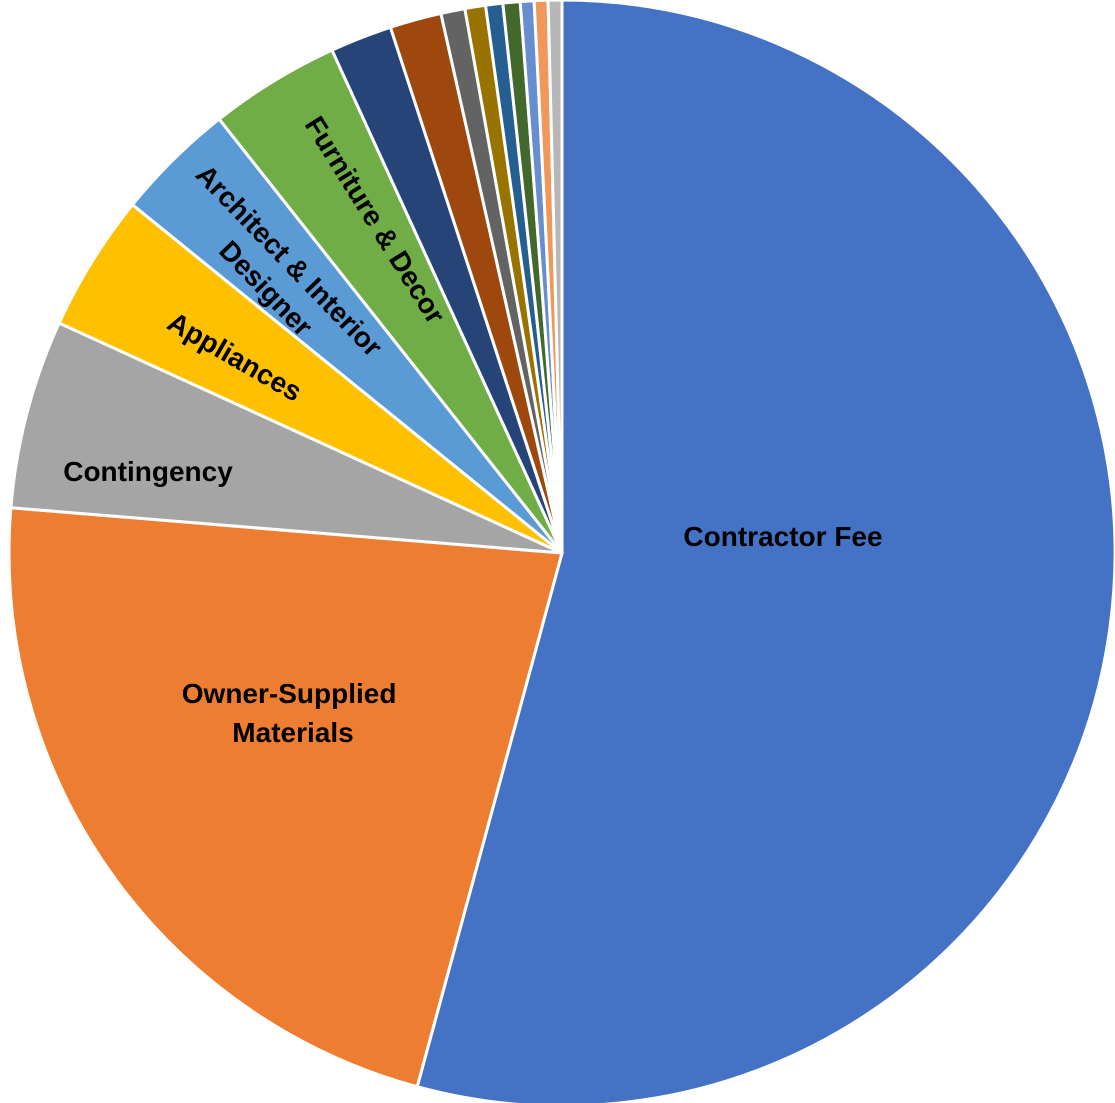  Describe the element at coordinates (148, 471) in the screenshot. I see `label-contingency: Contingency` at that location.